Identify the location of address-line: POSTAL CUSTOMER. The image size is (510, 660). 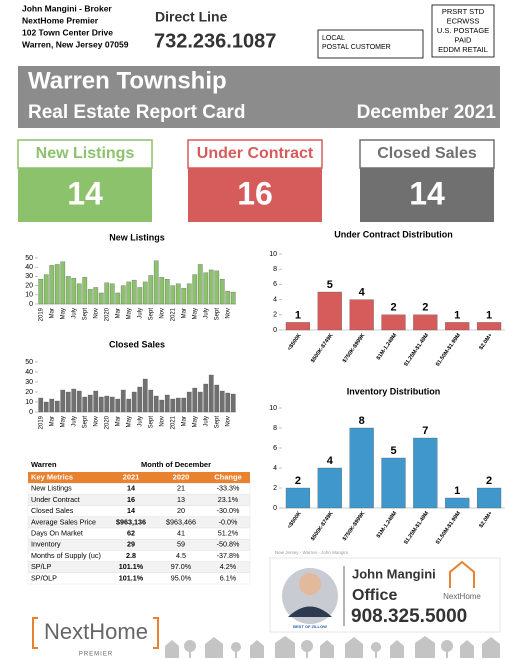
(356, 47).